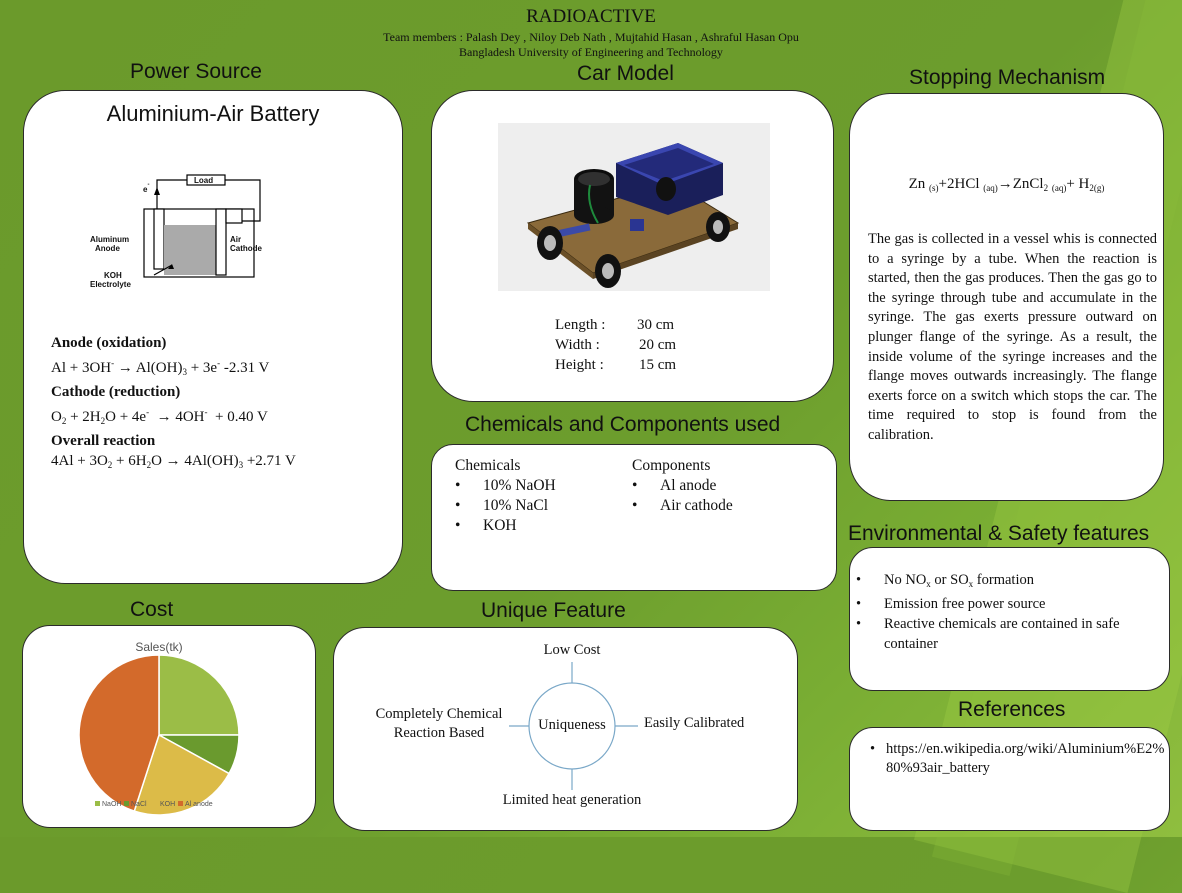 The height and width of the screenshot is (893, 1182). I want to click on pie-slice-naoh, so click(199, 695).